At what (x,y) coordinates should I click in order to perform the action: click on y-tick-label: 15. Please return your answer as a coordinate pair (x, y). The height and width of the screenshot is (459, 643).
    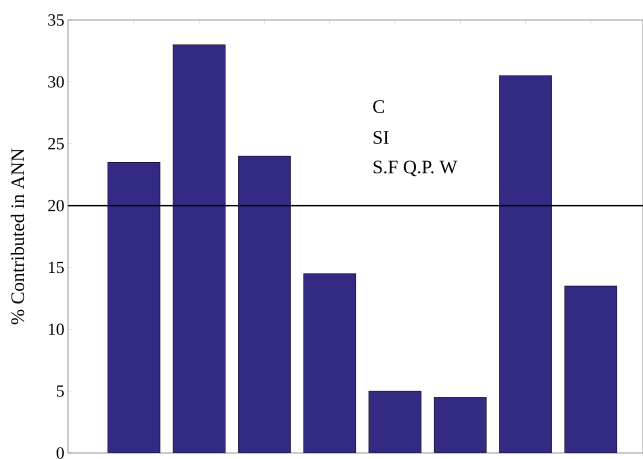
    Looking at the image, I should click on (56, 268).